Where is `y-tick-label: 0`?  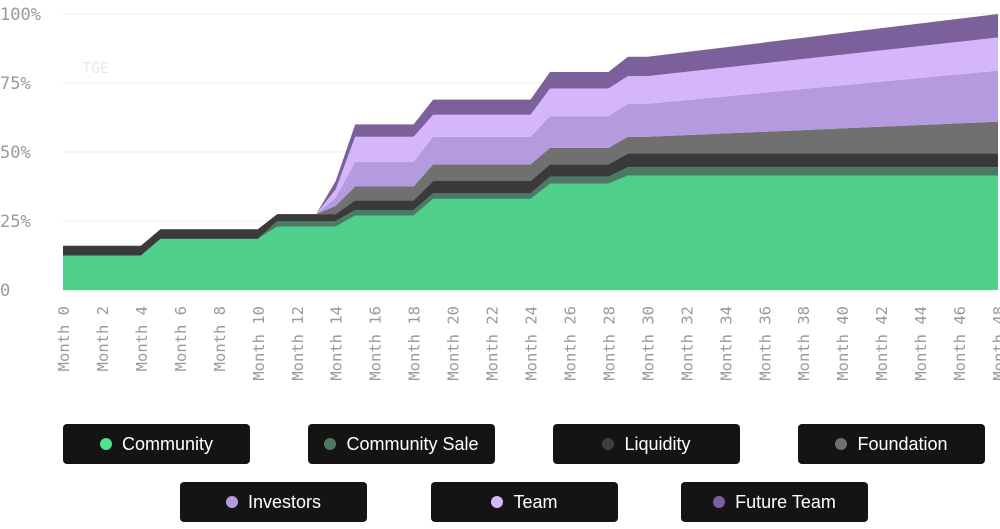
y-tick-label: 0 is located at coordinates (5, 291).